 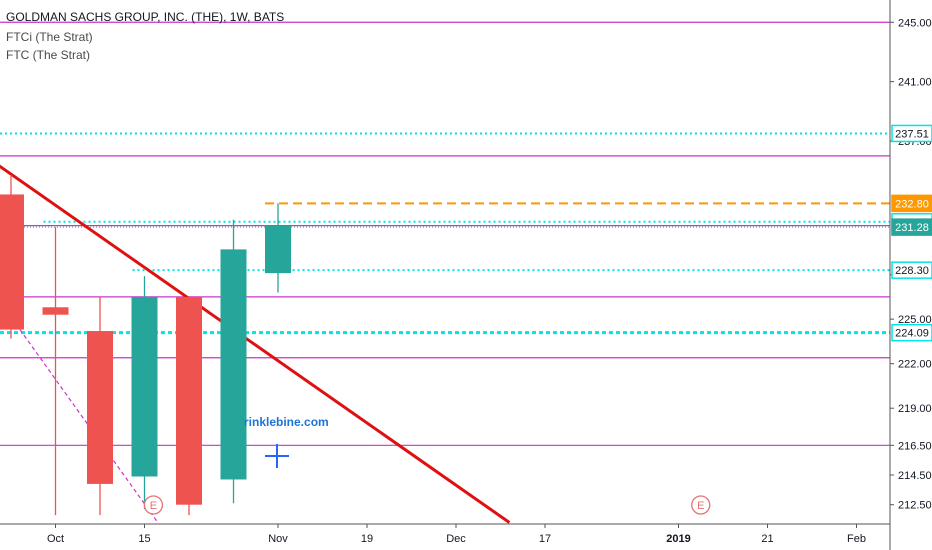 I want to click on price-badge-label: 231.28, so click(x=912, y=228).